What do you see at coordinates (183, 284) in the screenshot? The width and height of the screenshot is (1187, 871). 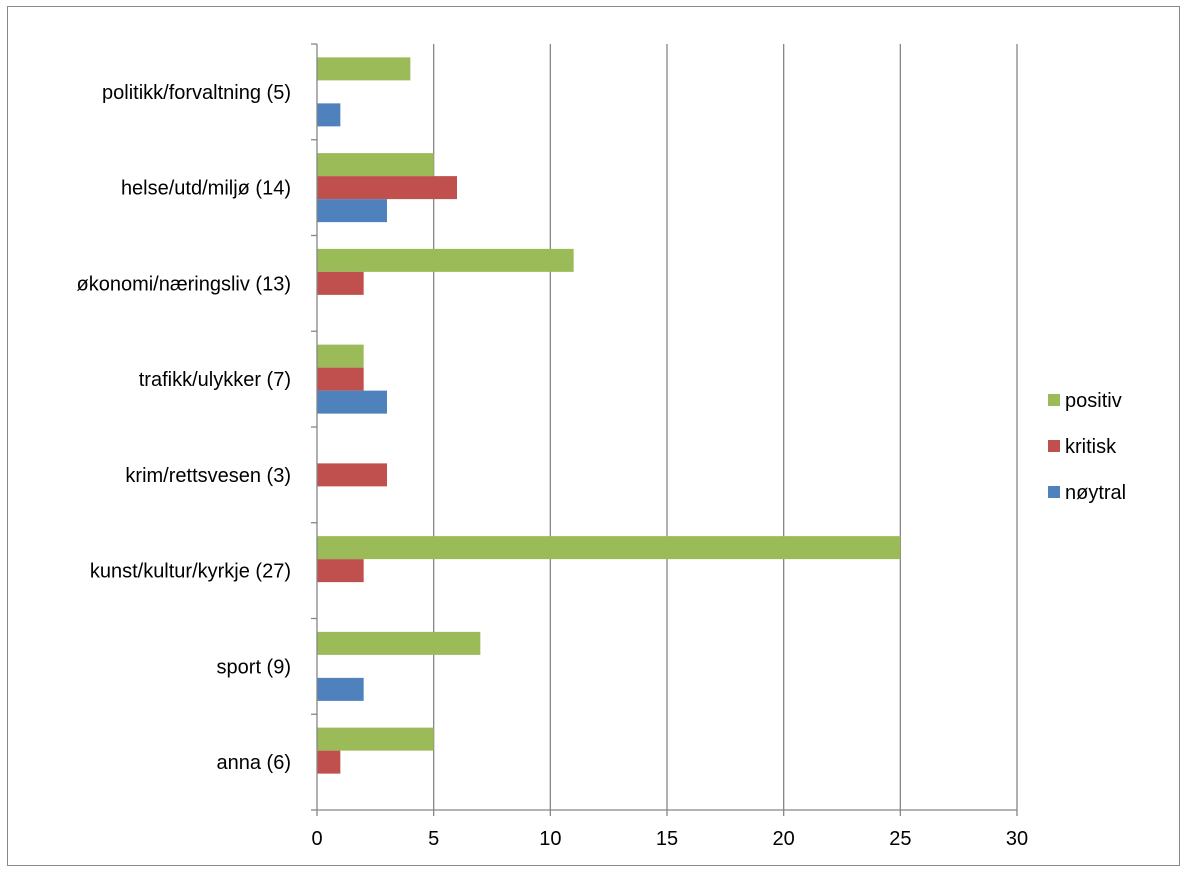 I see `category-label: økonomi/næringsliv (13)` at bounding box center [183, 284].